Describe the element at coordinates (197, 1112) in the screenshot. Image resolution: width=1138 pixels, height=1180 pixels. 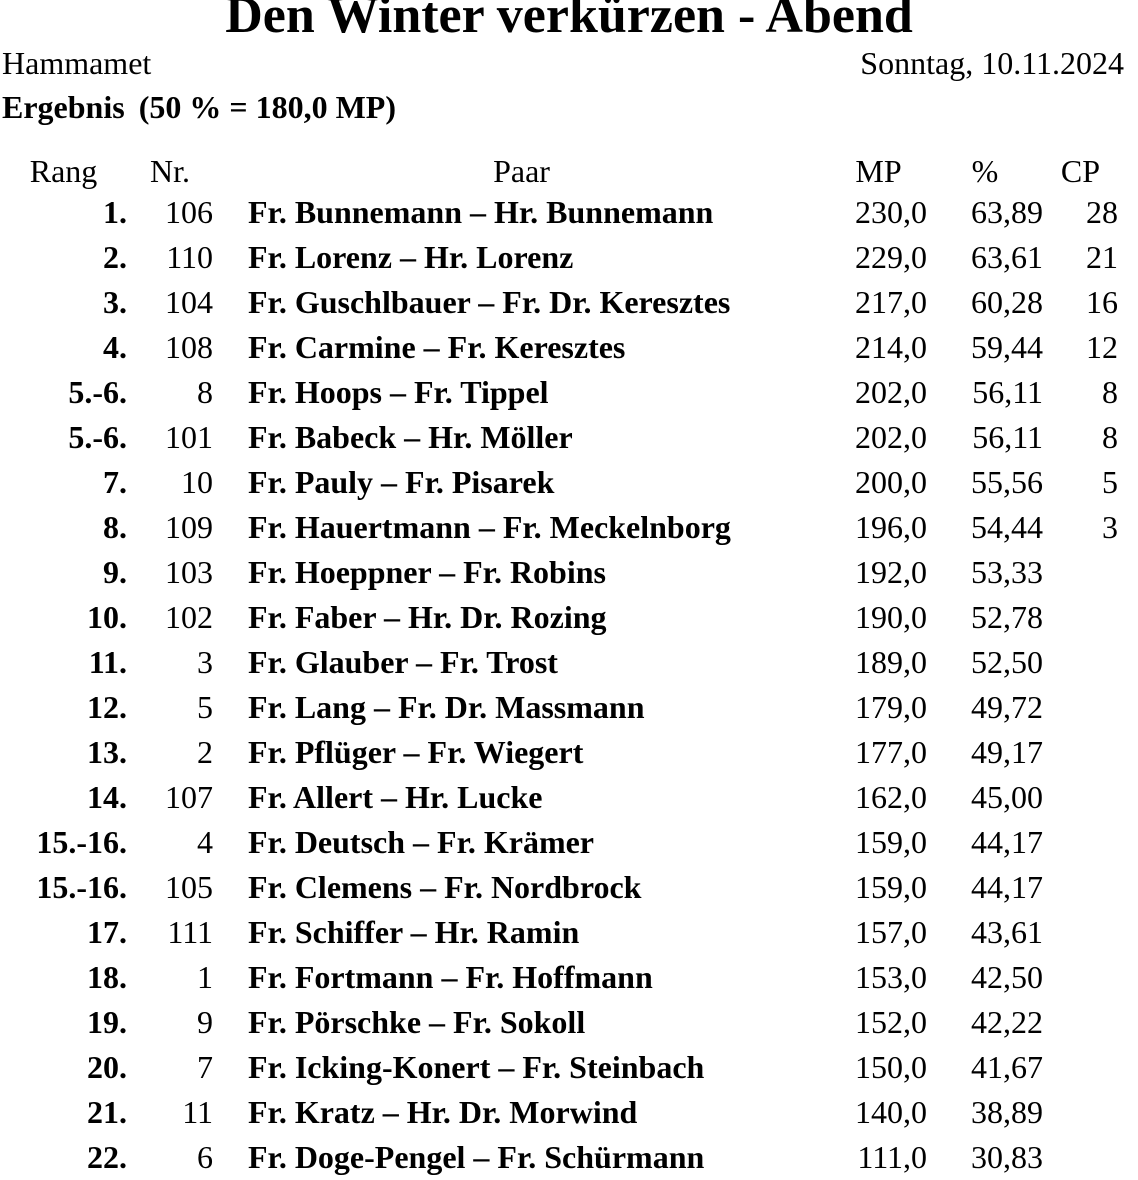
I see `pair-number-cell: 11` at that location.